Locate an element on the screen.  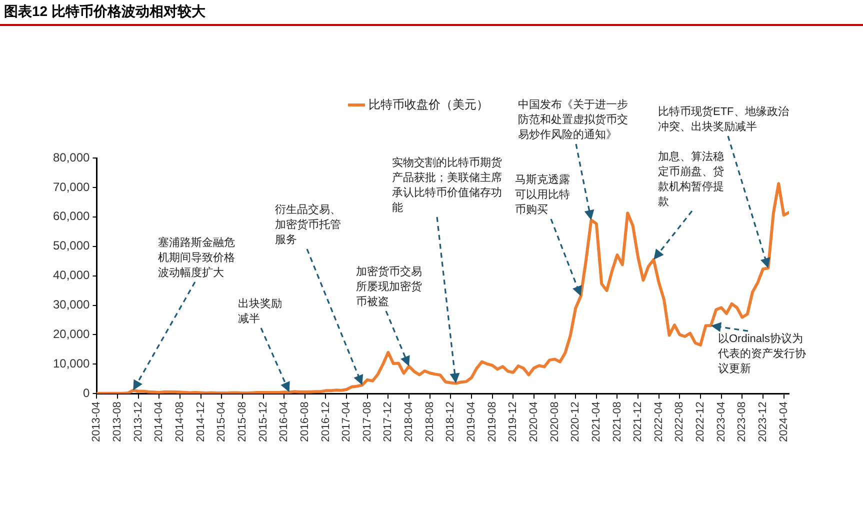
x-tick-label: 2023-08 is located at coordinates (742, 422).